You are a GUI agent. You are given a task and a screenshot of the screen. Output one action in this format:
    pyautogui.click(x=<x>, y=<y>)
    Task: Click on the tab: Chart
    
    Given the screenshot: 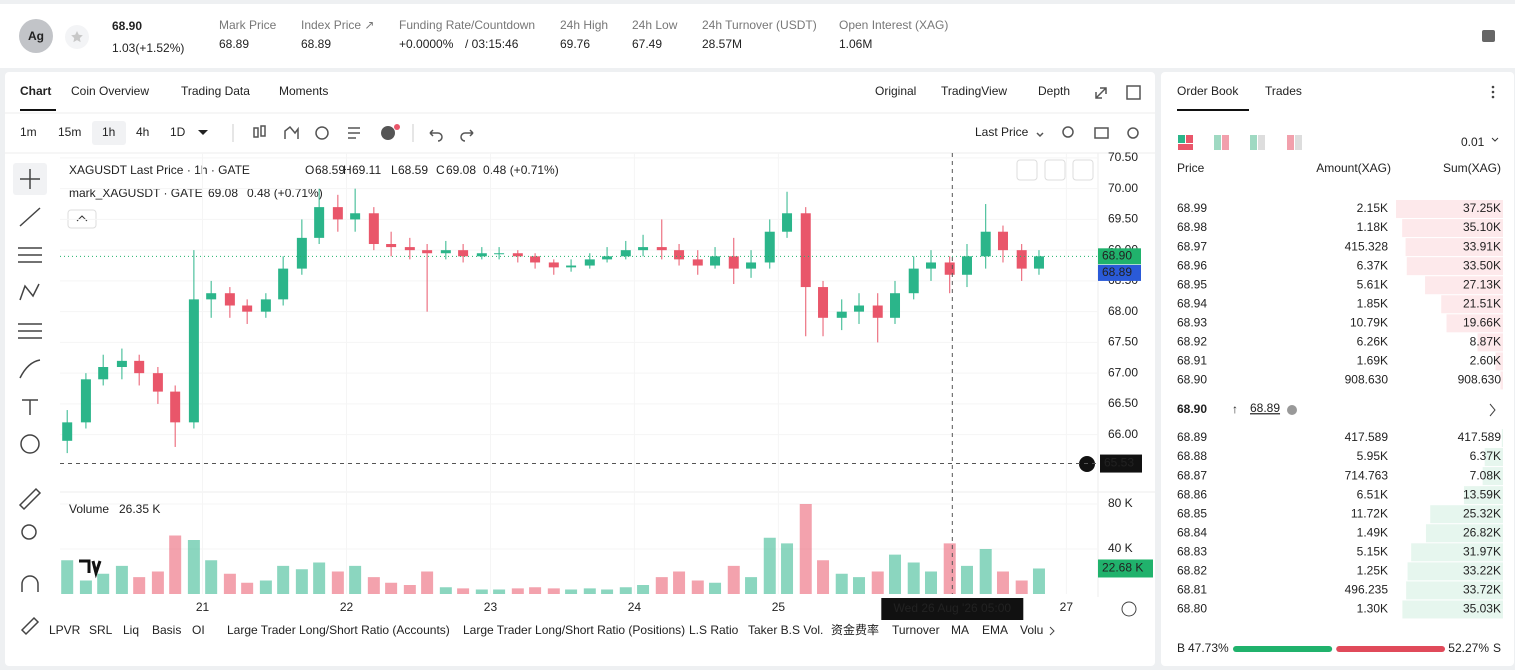 What is the action you would take?
    pyautogui.click(x=35, y=91)
    